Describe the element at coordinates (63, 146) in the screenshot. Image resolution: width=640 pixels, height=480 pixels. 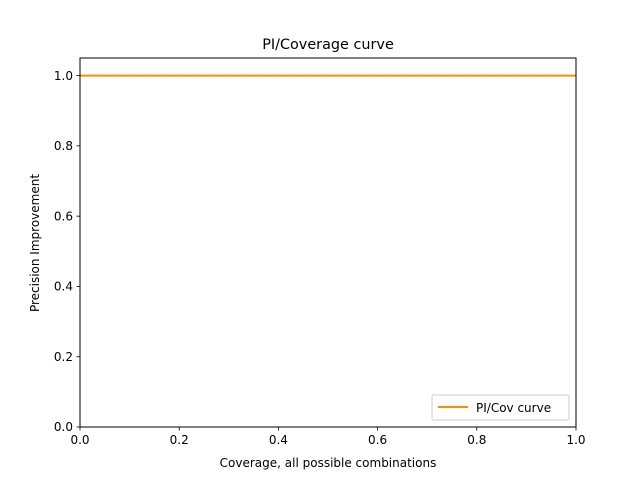
I see `y-tick-label: 0.8` at that location.